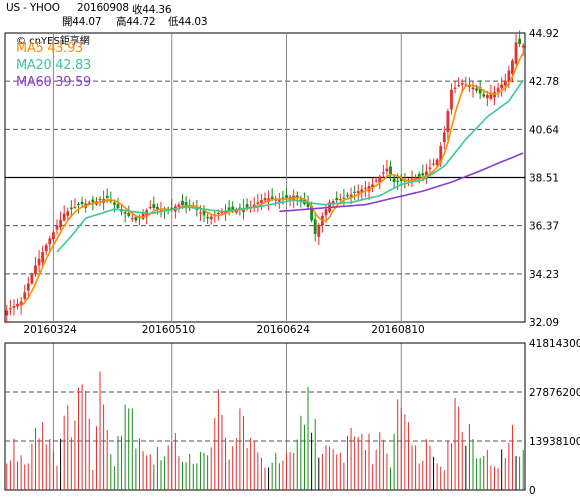  Describe the element at coordinates (50, 48) in the screenshot. I see `legend-ma5: MA5 43.93` at that location.